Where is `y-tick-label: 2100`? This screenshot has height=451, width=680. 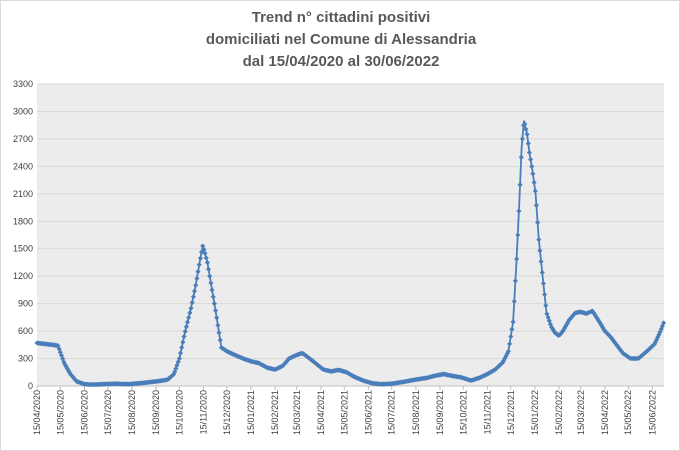
y-tick-label: 2100 is located at coordinates (23, 194).